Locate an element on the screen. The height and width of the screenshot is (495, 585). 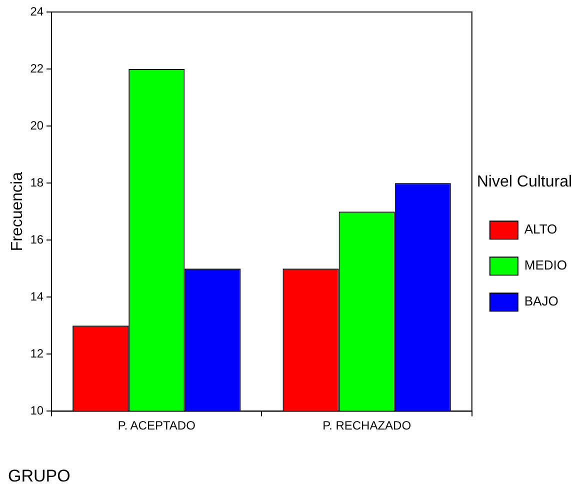
x-tick-label: P. RECHAZADO is located at coordinates (367, 425).